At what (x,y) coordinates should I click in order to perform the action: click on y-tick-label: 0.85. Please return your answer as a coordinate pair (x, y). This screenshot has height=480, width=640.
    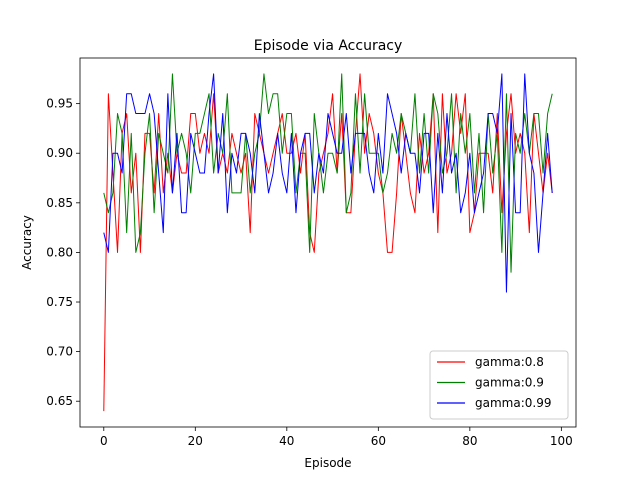
    Looking at the image, I should click on (59, 203).